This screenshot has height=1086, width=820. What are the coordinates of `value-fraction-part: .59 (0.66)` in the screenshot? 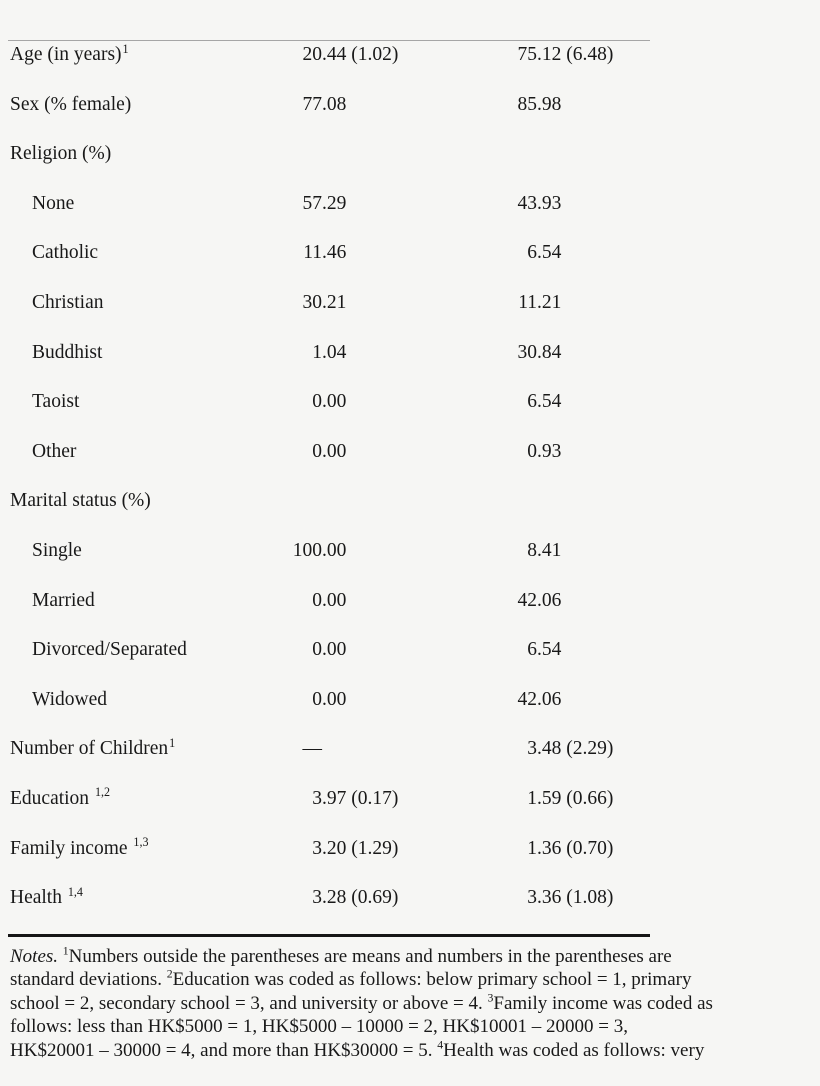 It's located at (575, 798).